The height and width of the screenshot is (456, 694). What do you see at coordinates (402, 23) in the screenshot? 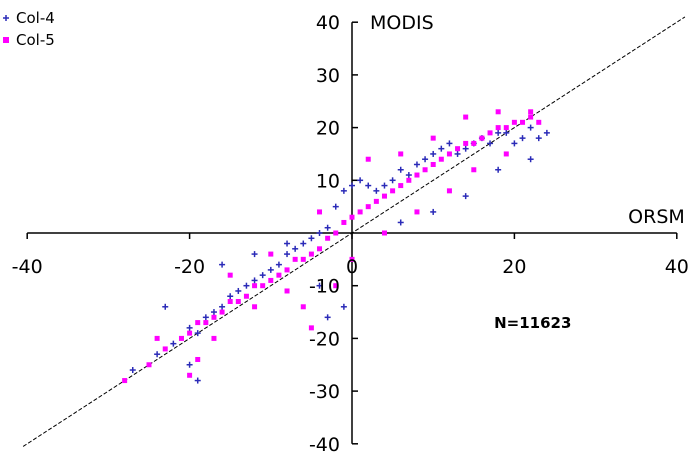
I see `y-axis-title: MODIS` at bounding box center [402, 23].